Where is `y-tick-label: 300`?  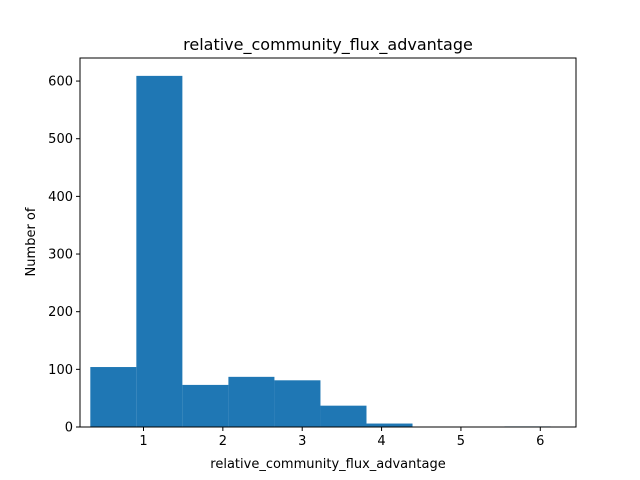
y-tick-label: 300 is located at coordinates (60, 255).